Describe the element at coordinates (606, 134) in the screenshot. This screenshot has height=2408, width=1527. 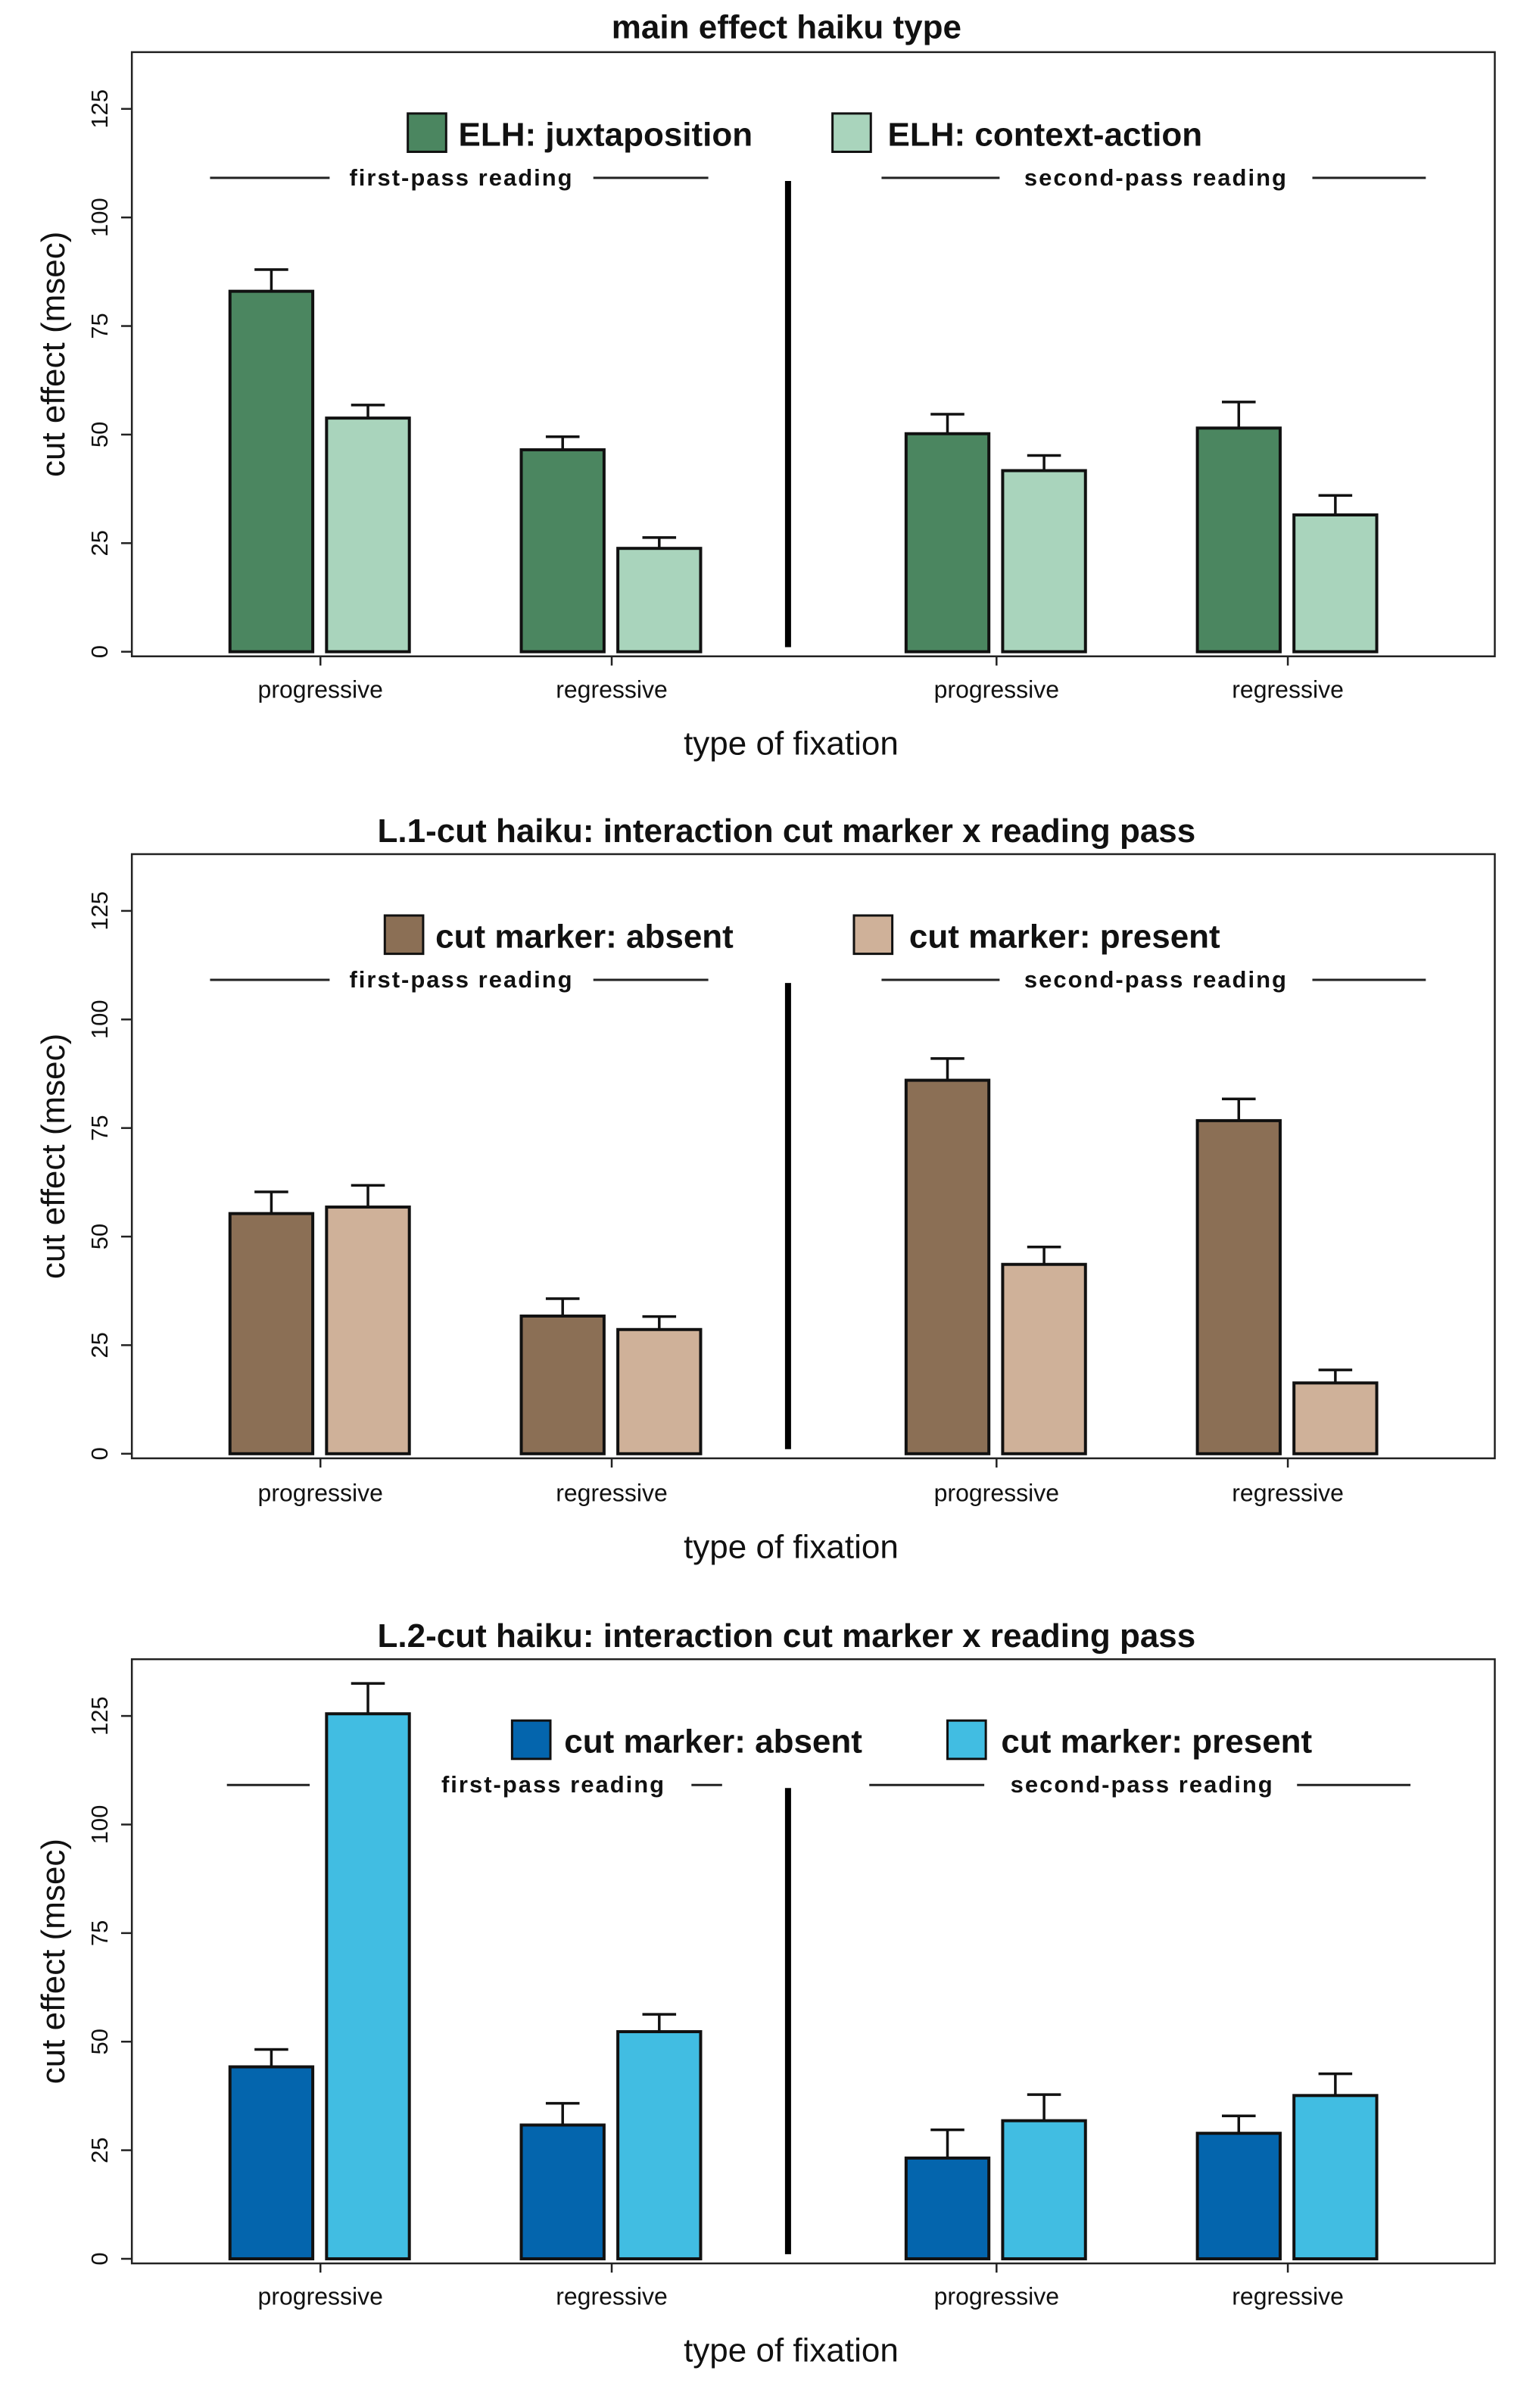
I see `legend-label: ELH: juxtaposition` at that location.